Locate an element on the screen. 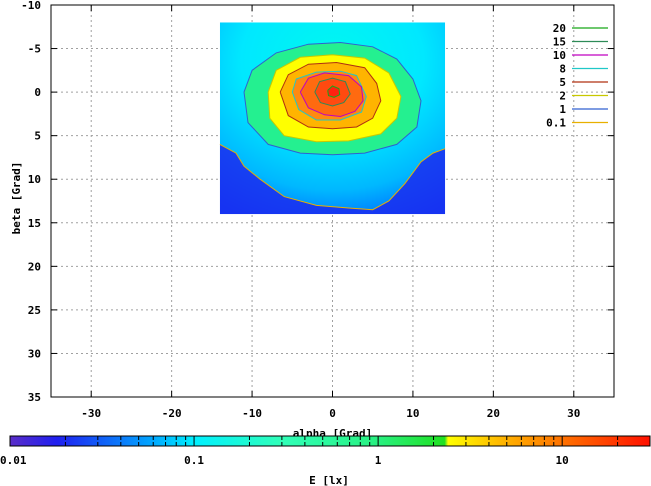 This screenshot has width=651, height=486. heatmap-low-region is located at coordinates (332, 179).